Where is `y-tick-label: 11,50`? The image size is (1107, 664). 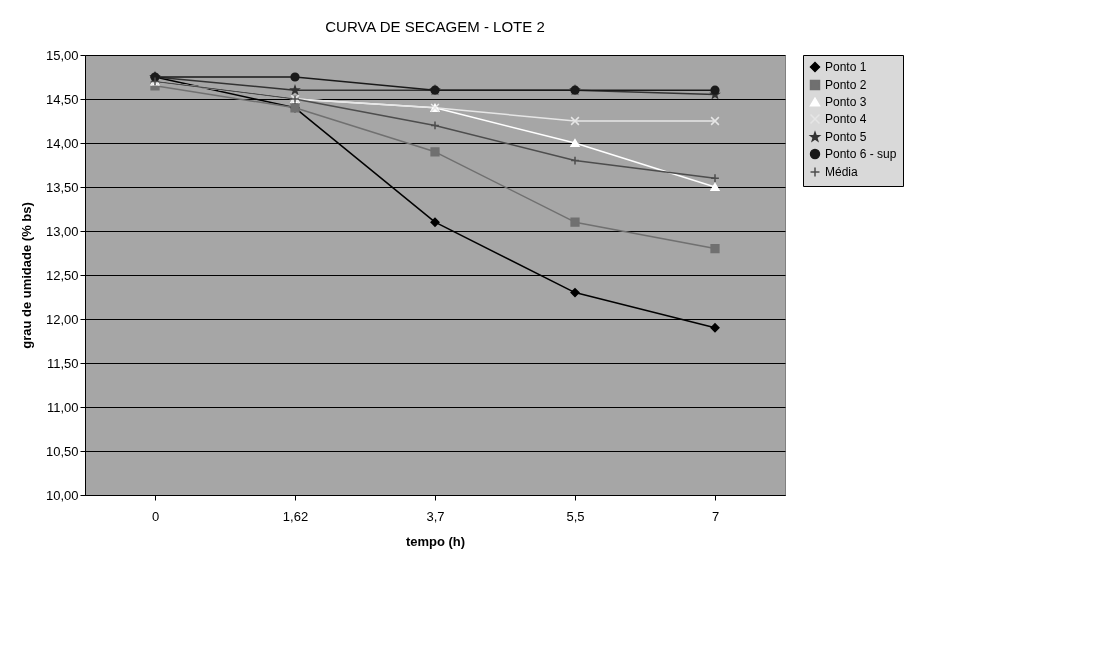
y-tick-label: 11,50 is located at coordinates (62, 363).